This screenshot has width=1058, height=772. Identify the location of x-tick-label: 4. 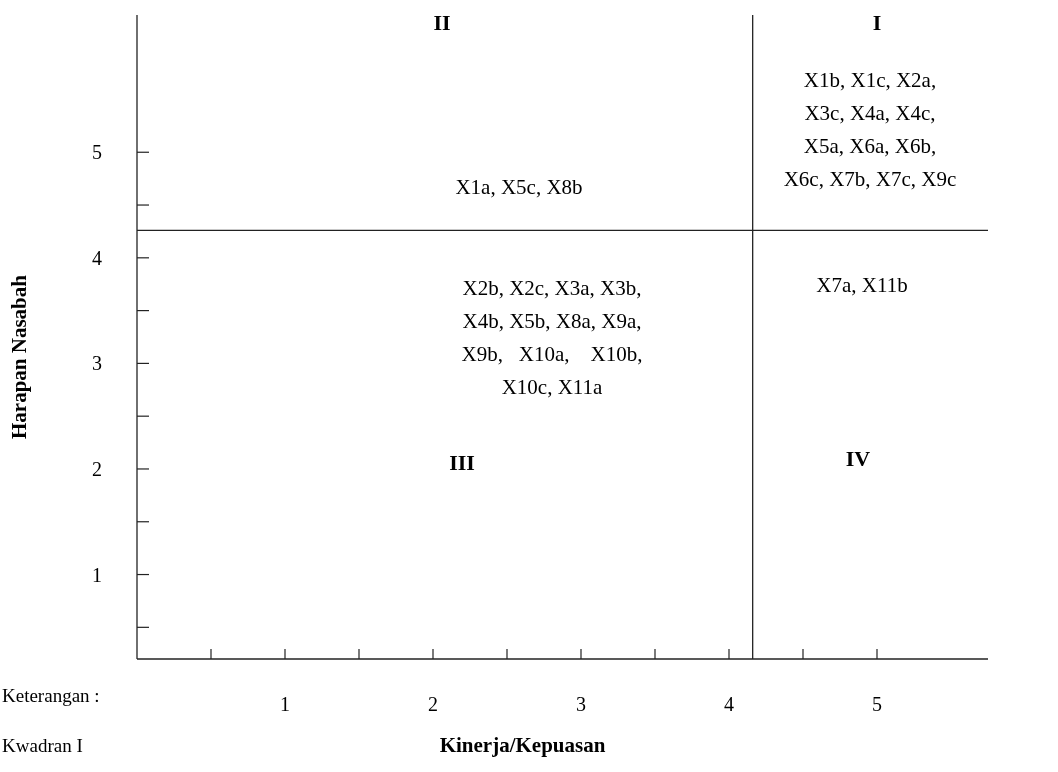
(729, 704).